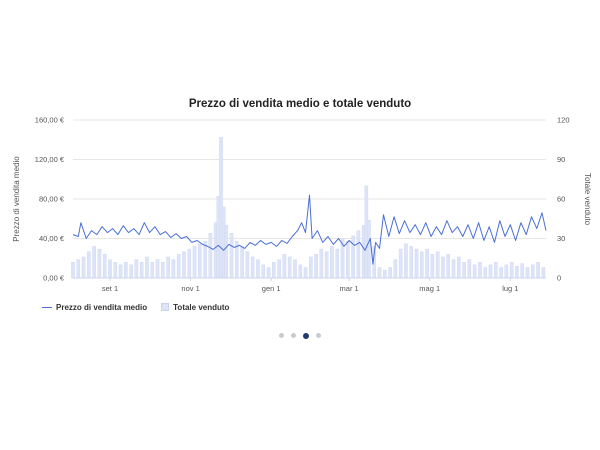 This screenshot has width=600, height=450. What do you see at coordinates (300, 335) in the screenshot?
I see `carousel-pagination` at bounding box center [300, 335].